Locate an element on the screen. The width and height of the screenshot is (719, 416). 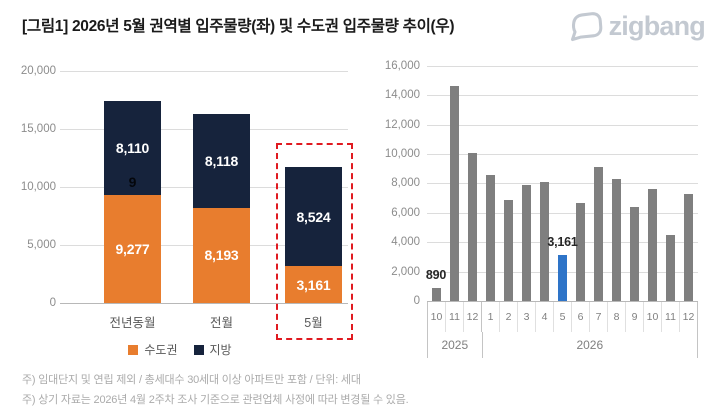
year-label: 2026 is located at coordinates (590, 345).